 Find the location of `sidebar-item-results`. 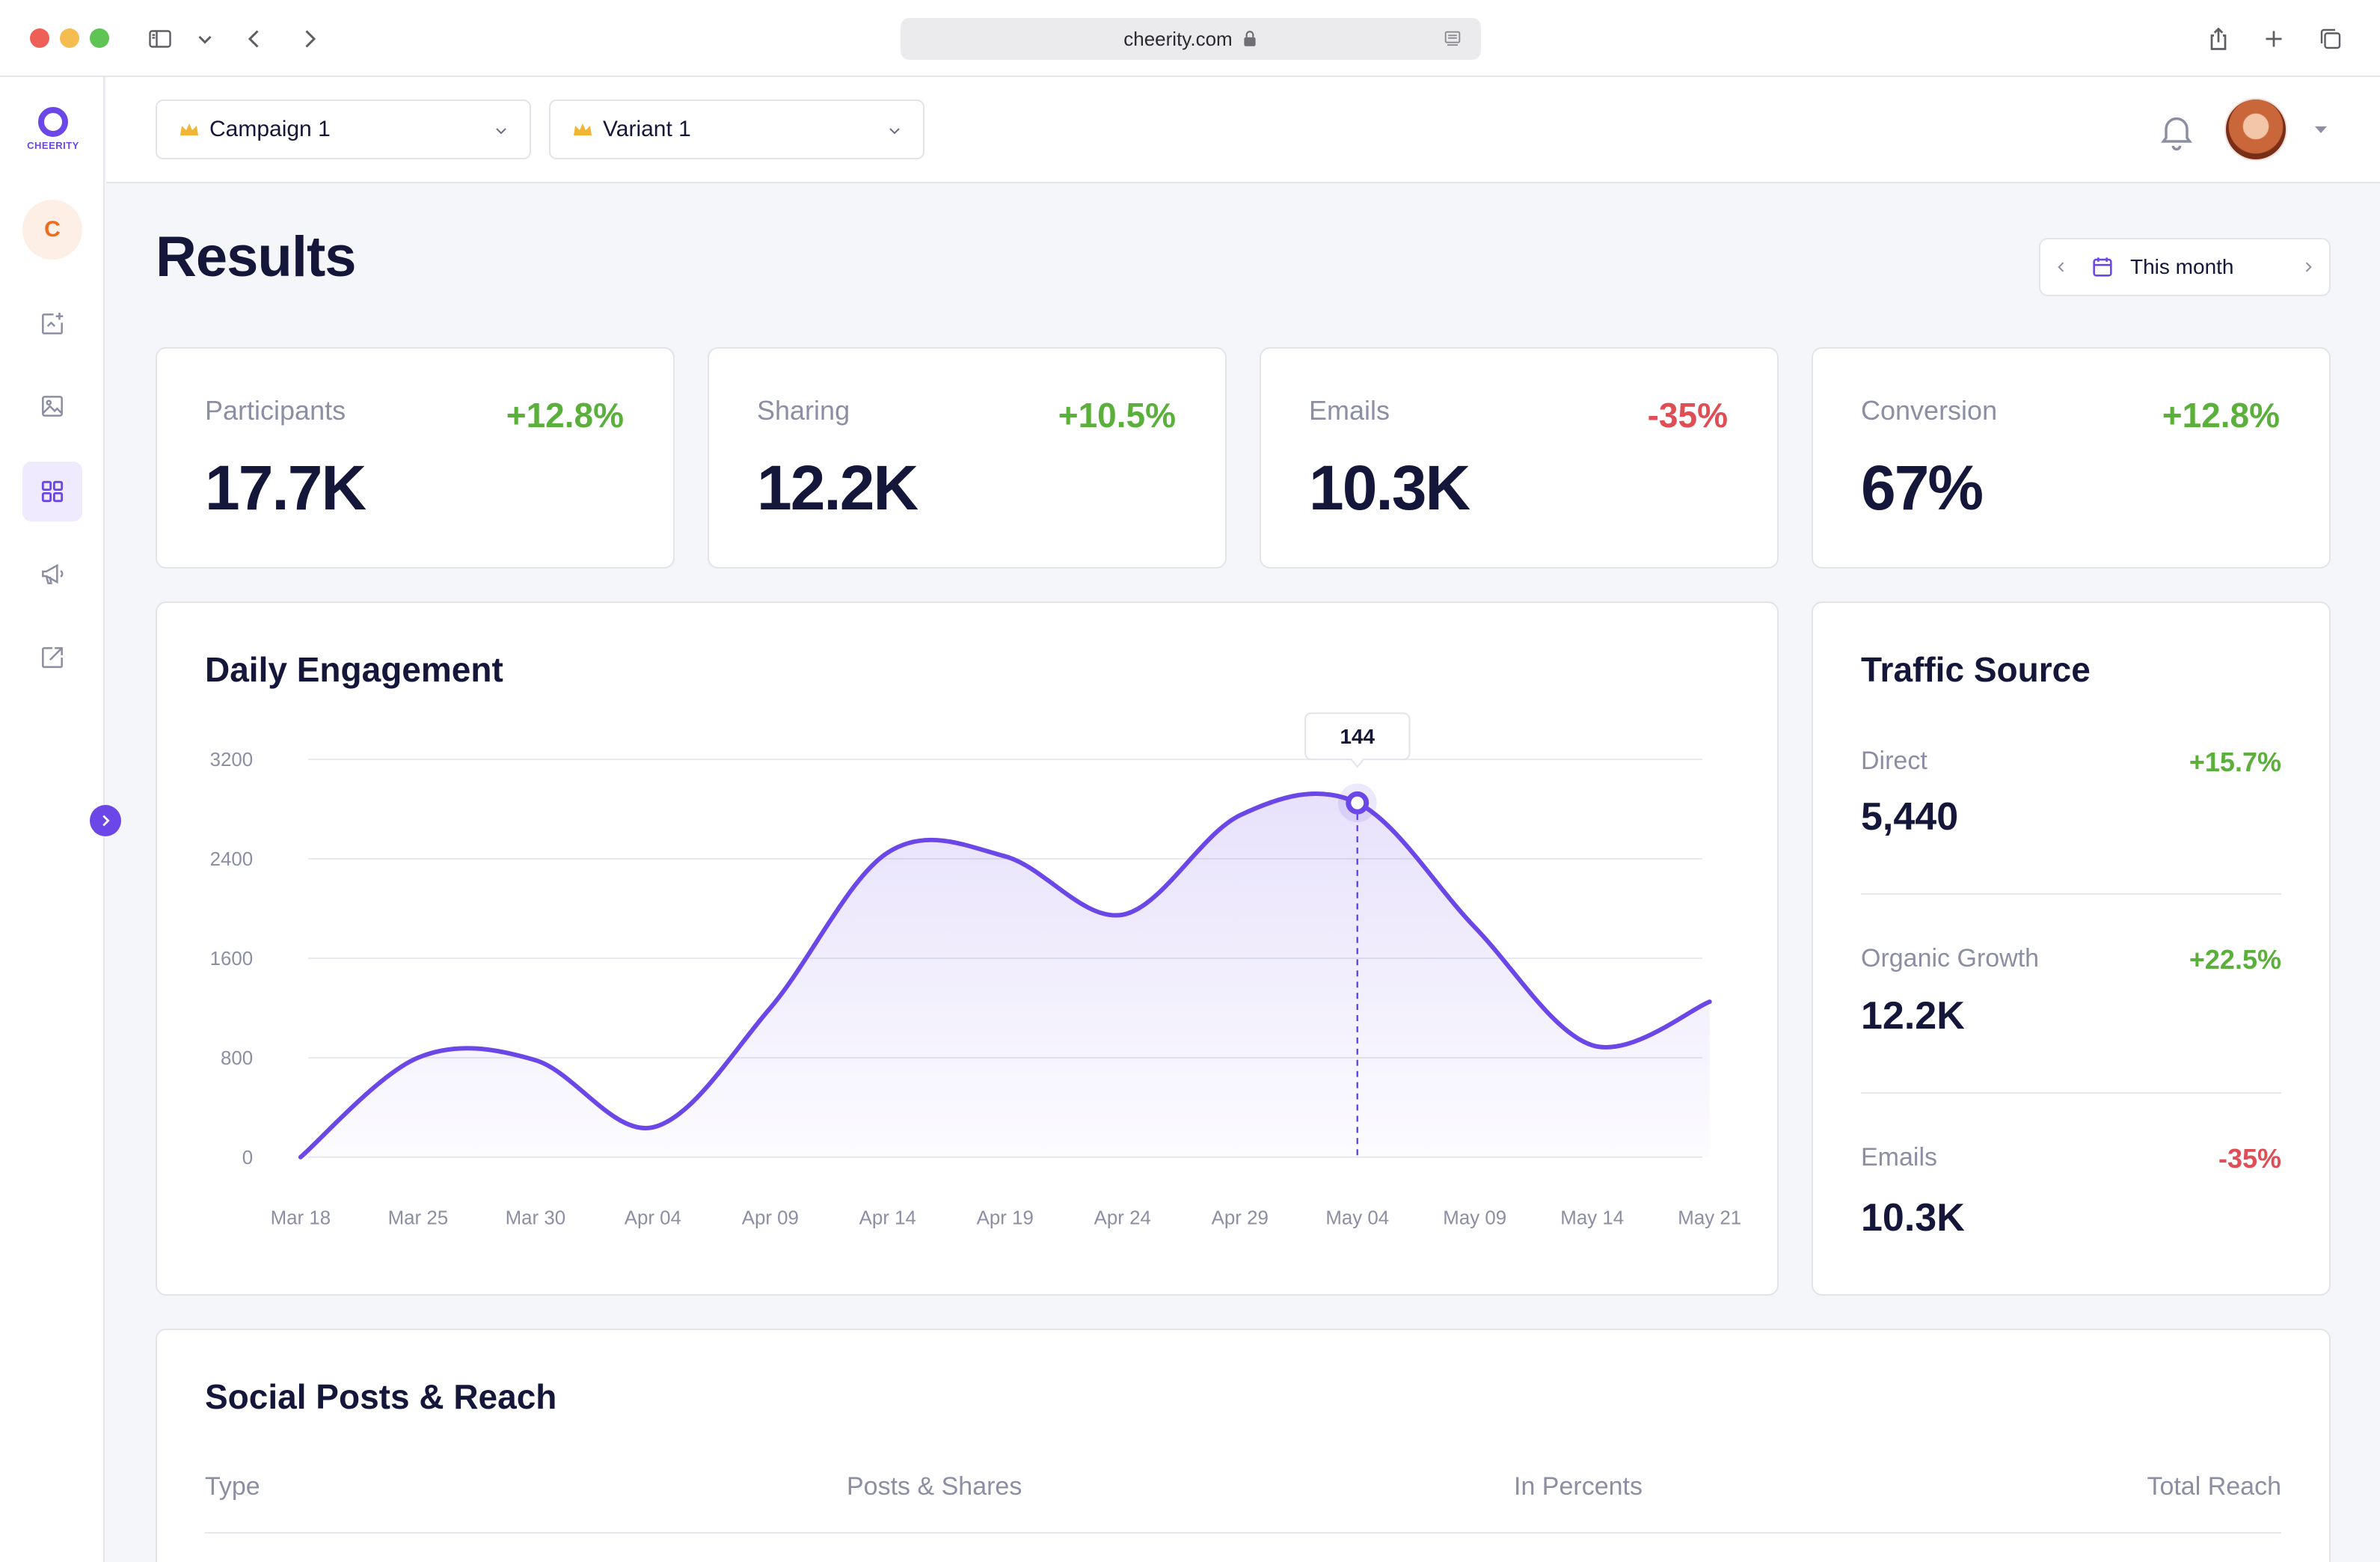

sidebar-item-results is located at coordinates (52, 491).